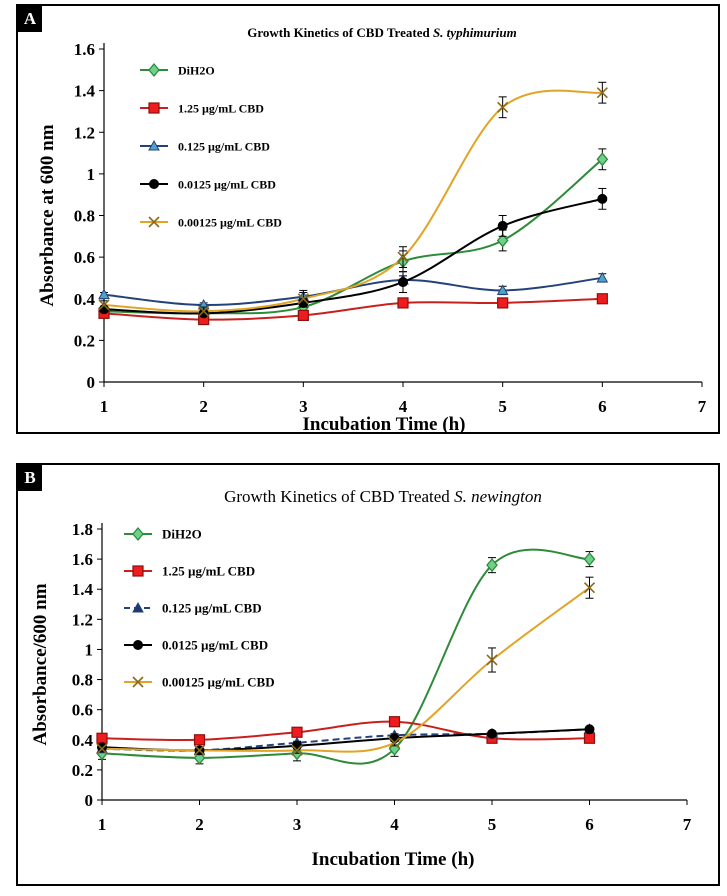 The image size is (727, 896). Describe the element at coordinates (85, 299) in the screenshot. I see `y-tick-label: 0.4` at that location.